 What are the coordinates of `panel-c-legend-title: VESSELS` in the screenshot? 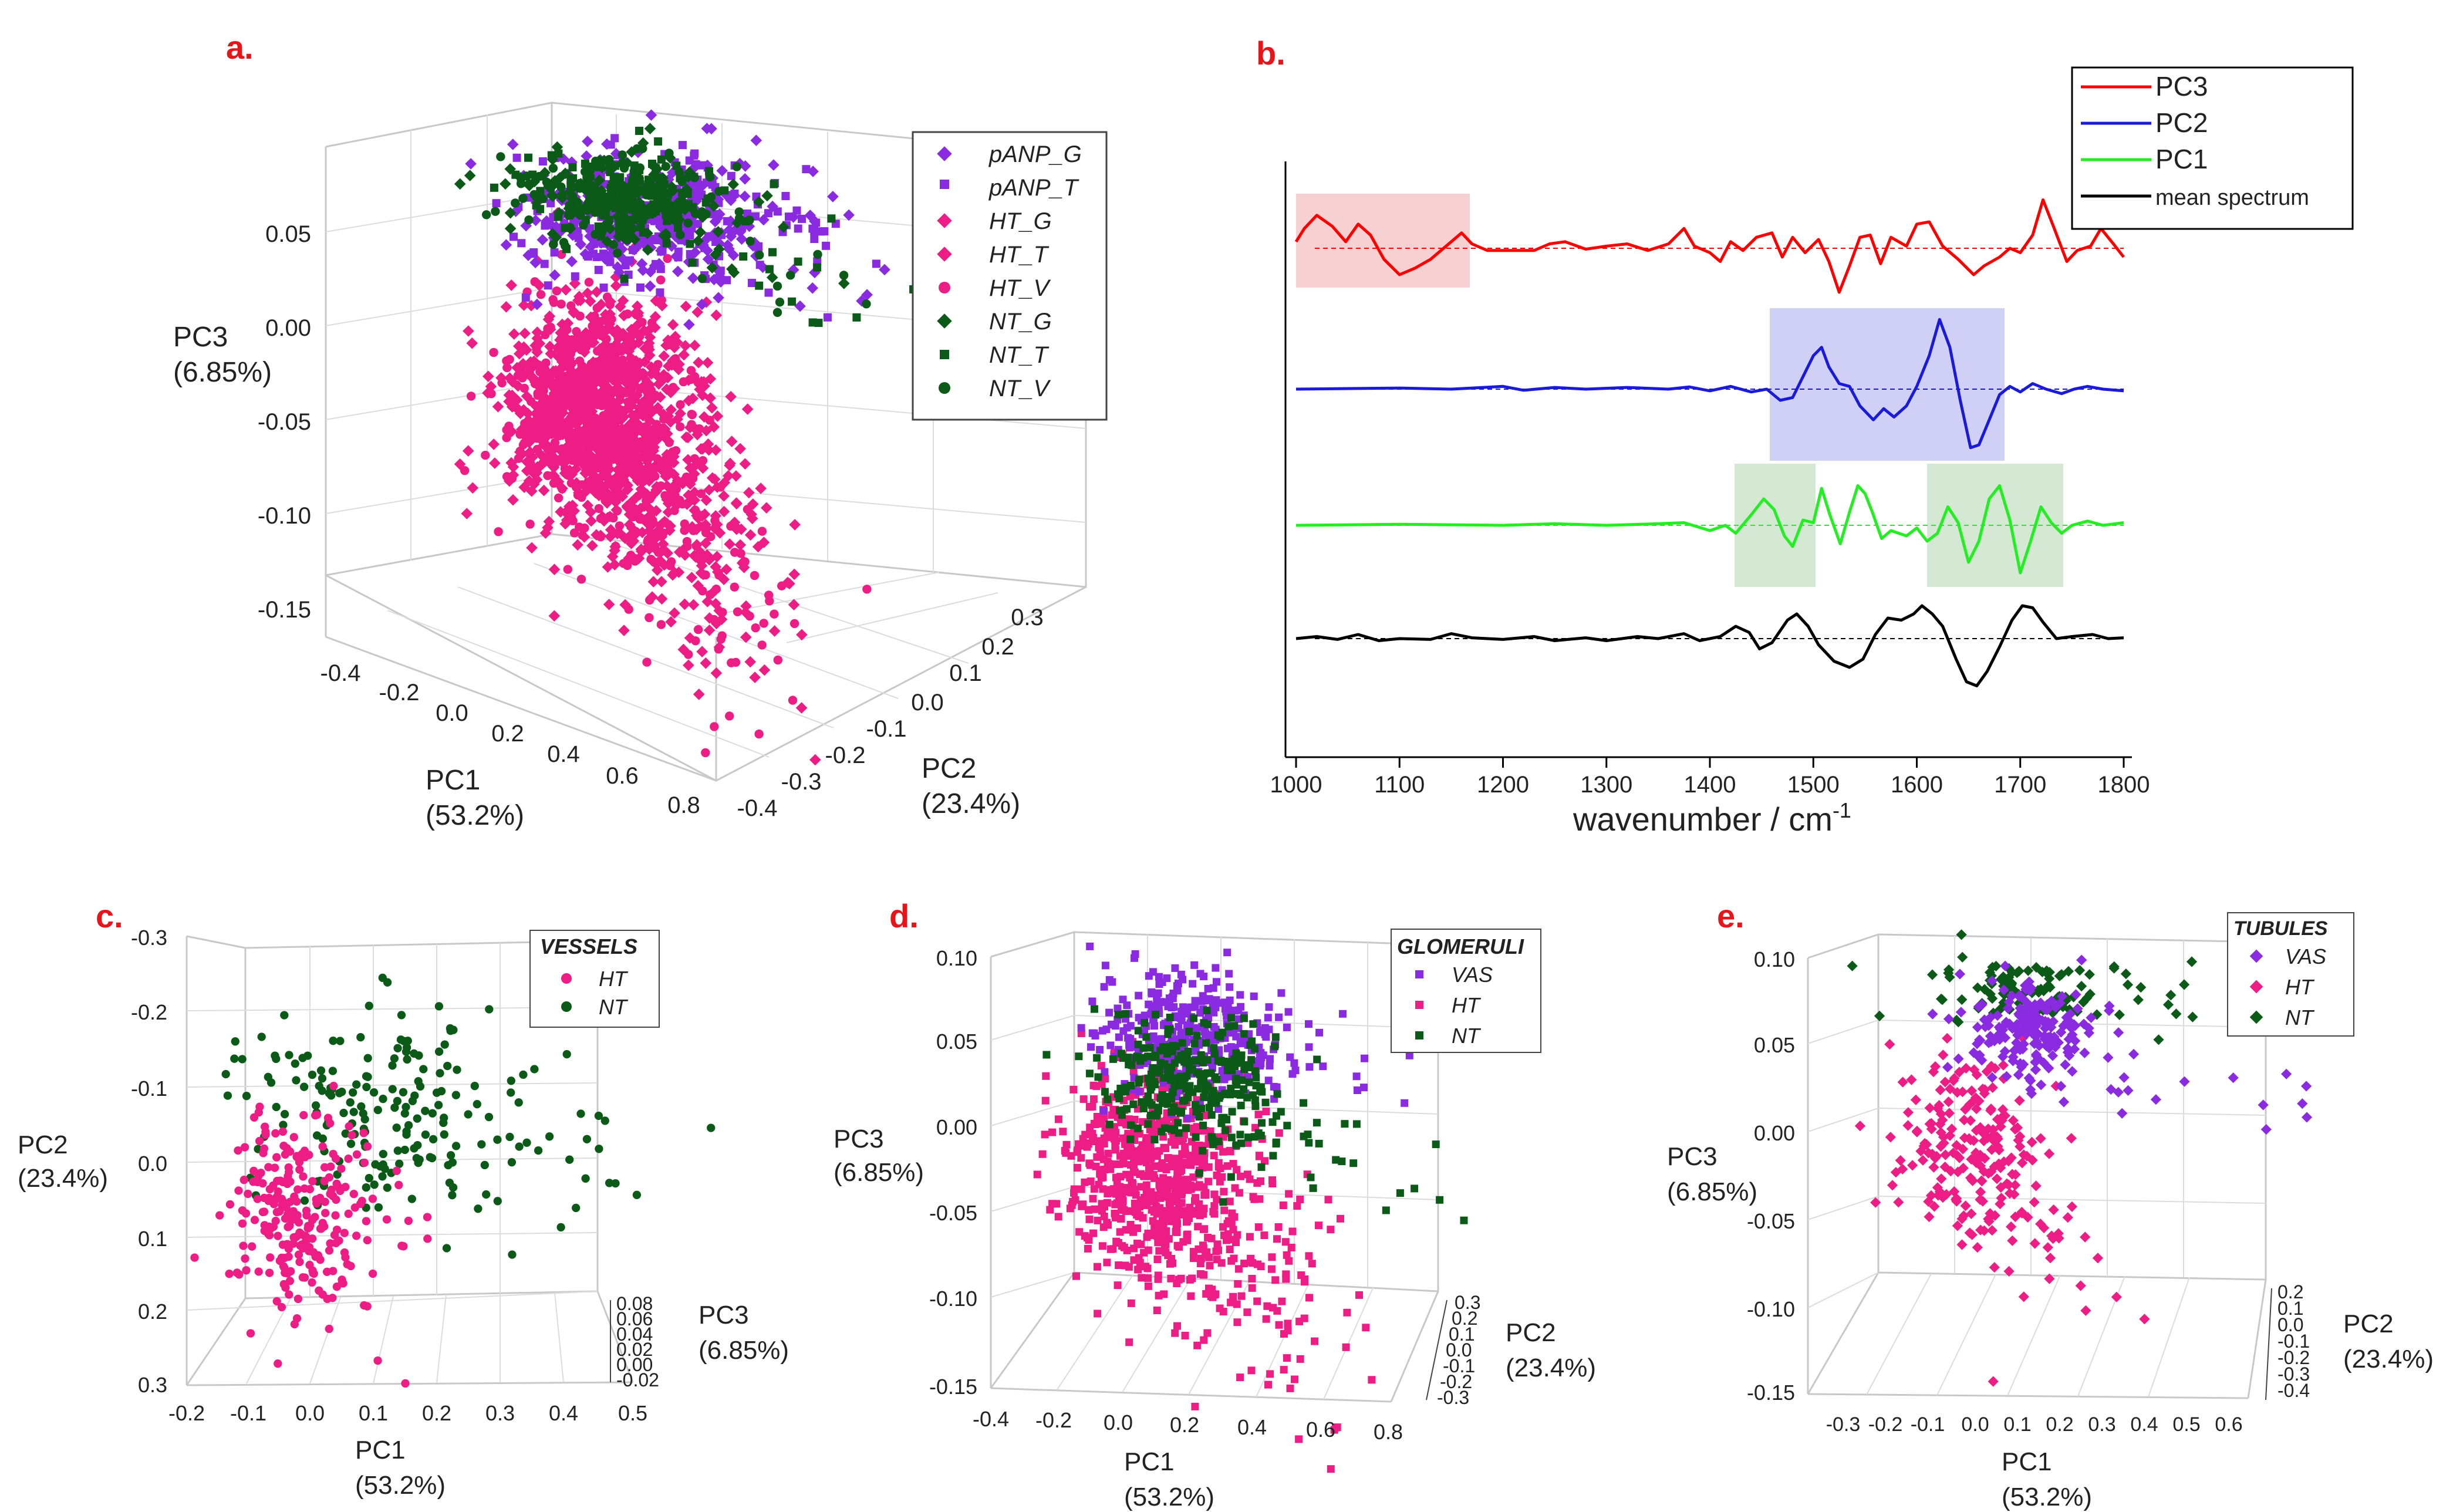 It's located at (588, 947).